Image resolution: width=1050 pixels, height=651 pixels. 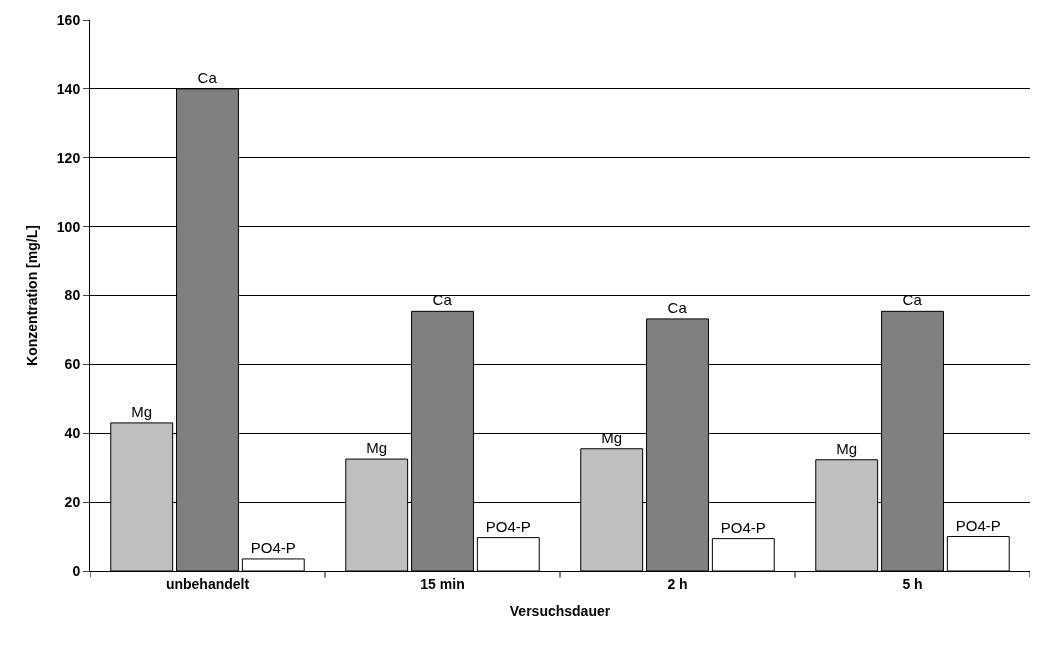 I want to click on y-tick-label: 20, so click(x=72, y=502).